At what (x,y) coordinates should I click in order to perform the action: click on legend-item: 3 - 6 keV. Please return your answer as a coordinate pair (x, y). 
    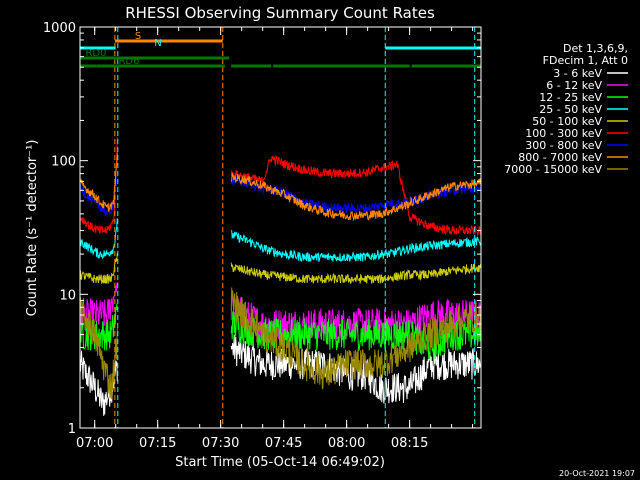
    Looking at the image, I should click on (590, 73).